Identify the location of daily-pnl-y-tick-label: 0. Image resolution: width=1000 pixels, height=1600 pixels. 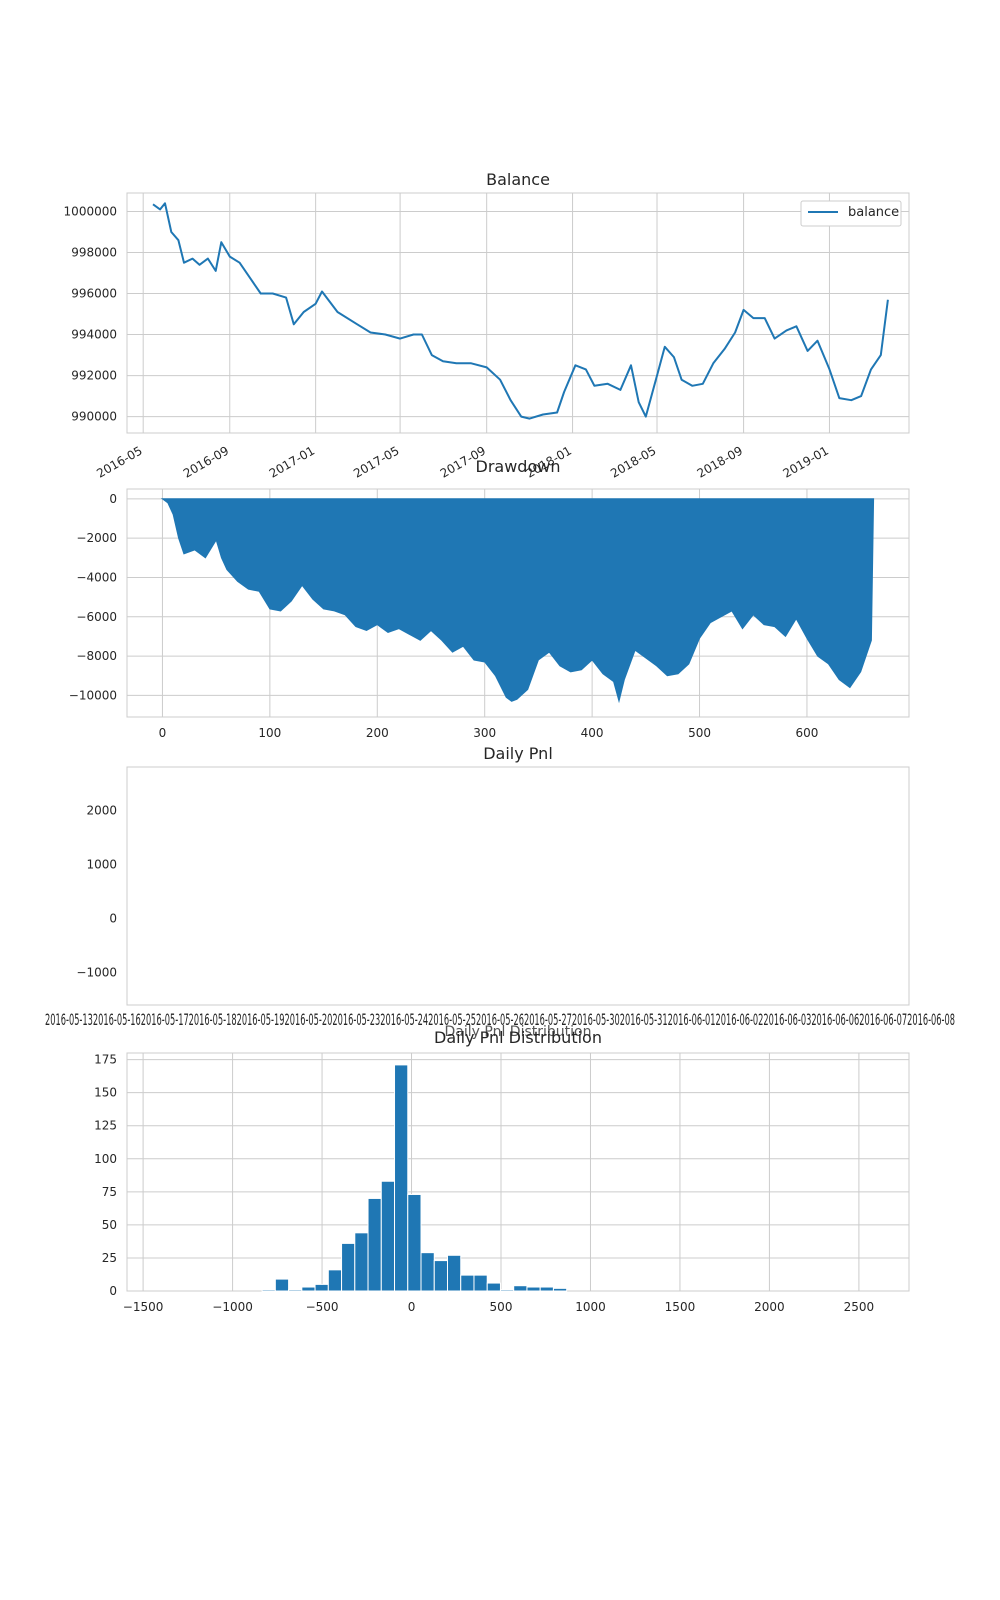
(113, 918).